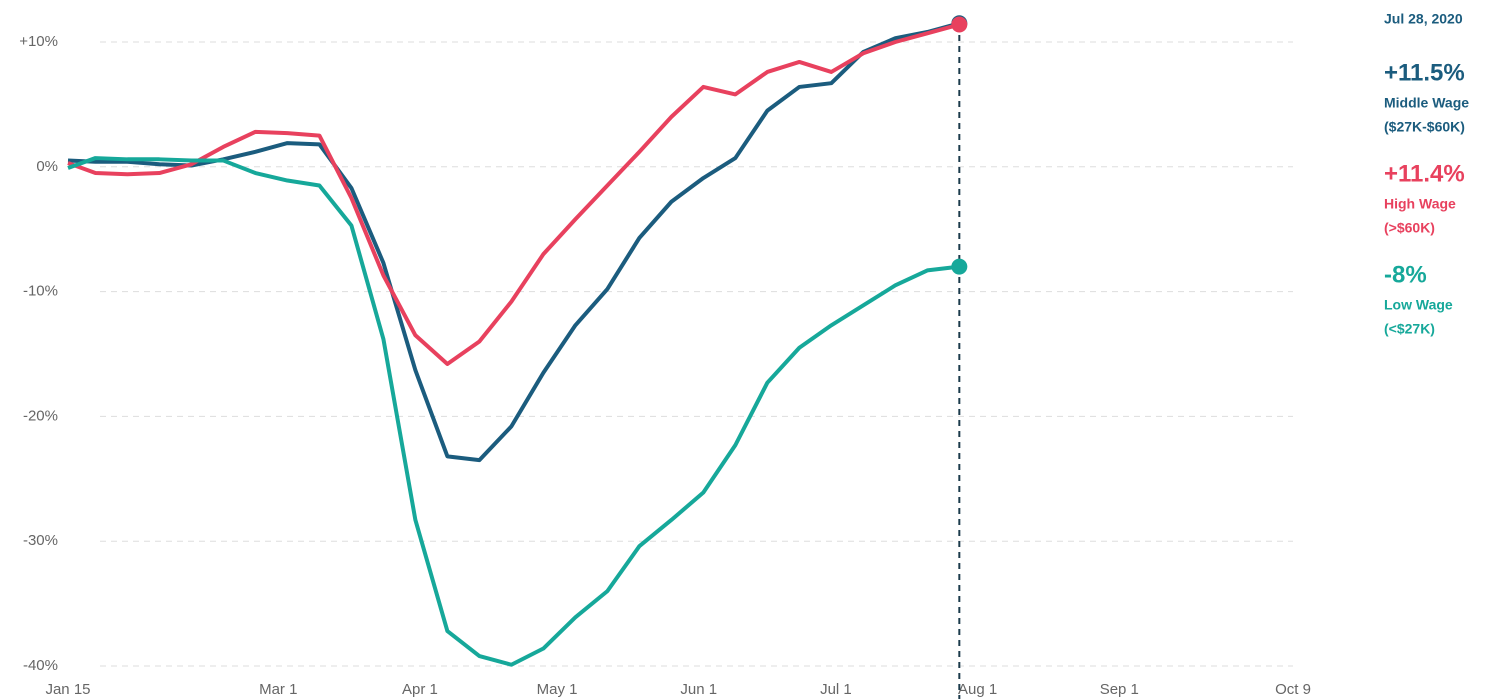  Describe the element at coordinates (1119, 689) in the screenshot. I see `x-tick-label: Sep 1` at that location.